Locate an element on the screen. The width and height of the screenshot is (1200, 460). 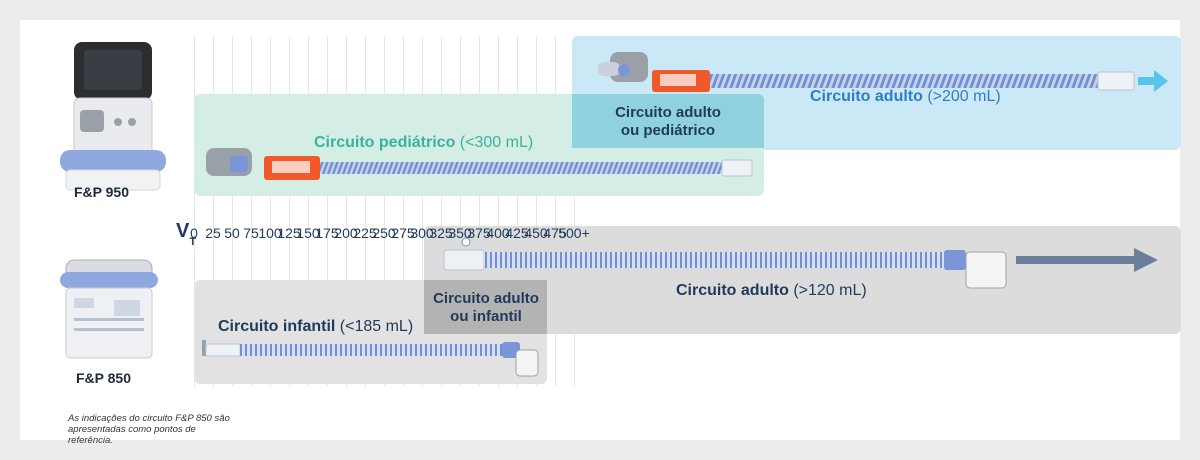
axis-tick-label: 25 is located at coordinates (213, 233).